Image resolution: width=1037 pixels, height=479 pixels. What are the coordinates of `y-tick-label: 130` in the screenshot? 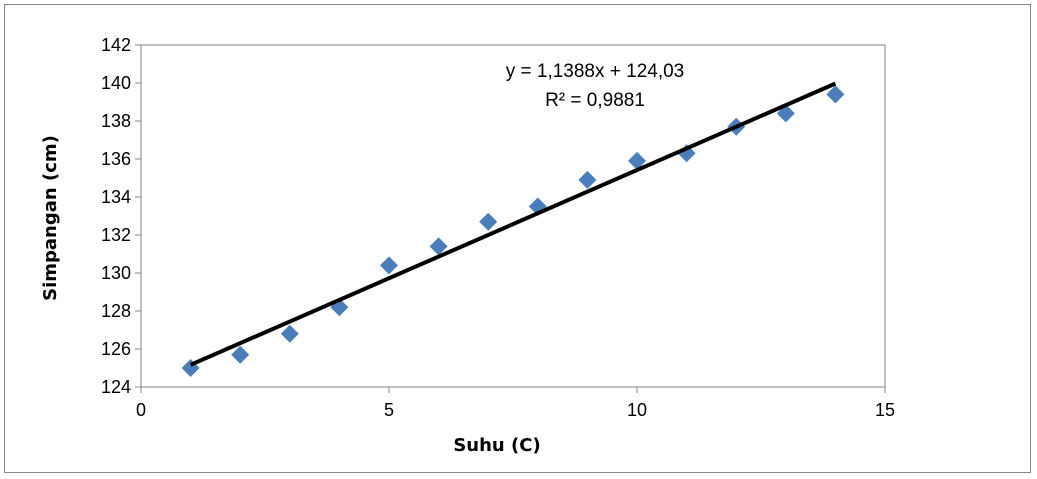 It's located at (116, 273).